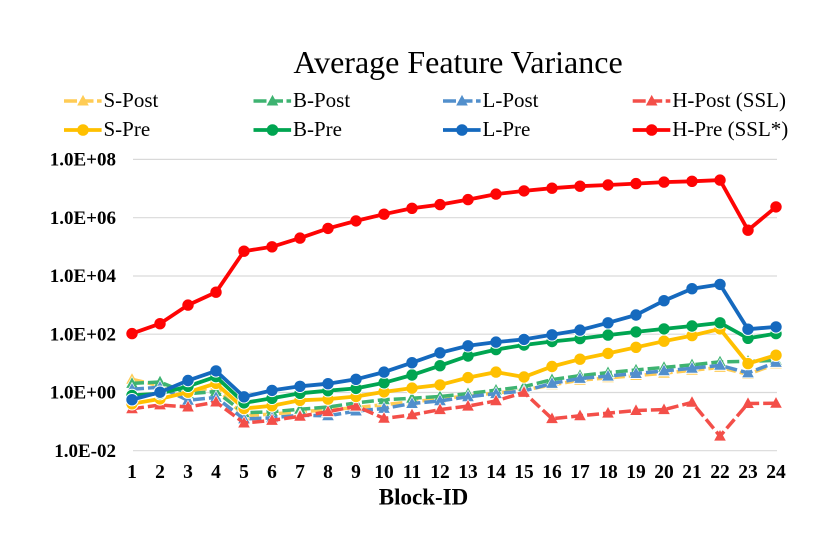  Describe the element at coordinates (511, 100) in the screenshot. I see `svg-text: L-Post` at that location.